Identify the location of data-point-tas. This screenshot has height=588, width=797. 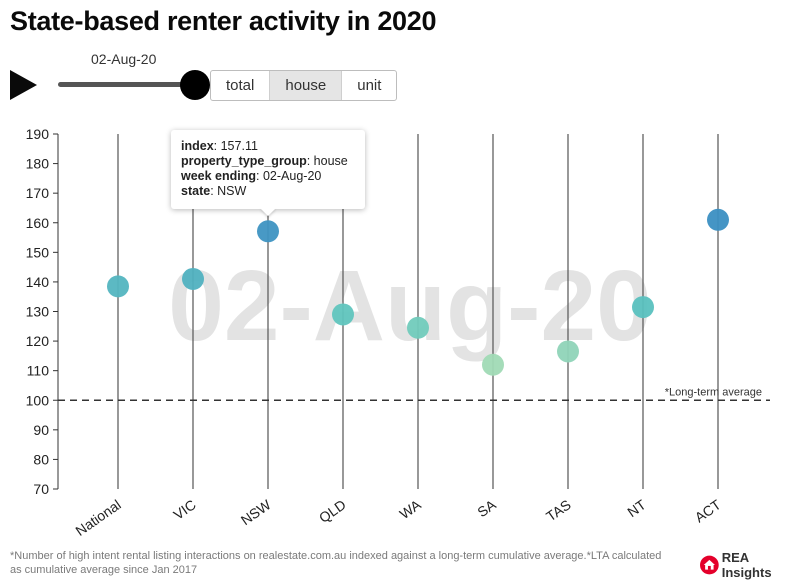
(568, 351).